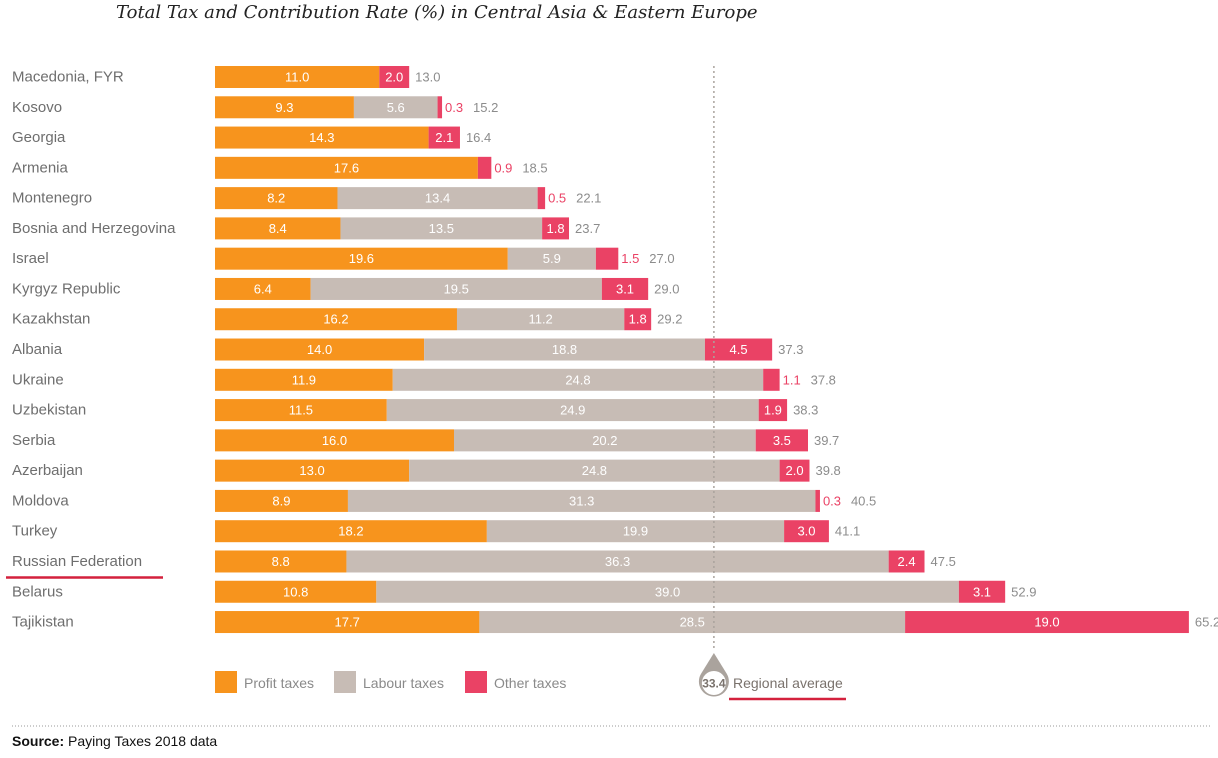 This screenshot has width=1218, height=758. What do you see at coordinates (454, 107) in the screenshot?
I see `data-label-other: 0.3` at bounding box center [454, 107].